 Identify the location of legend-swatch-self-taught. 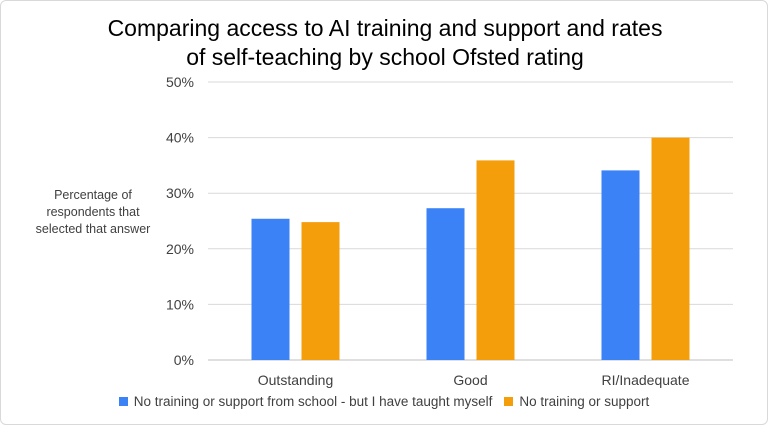
(123, 401).